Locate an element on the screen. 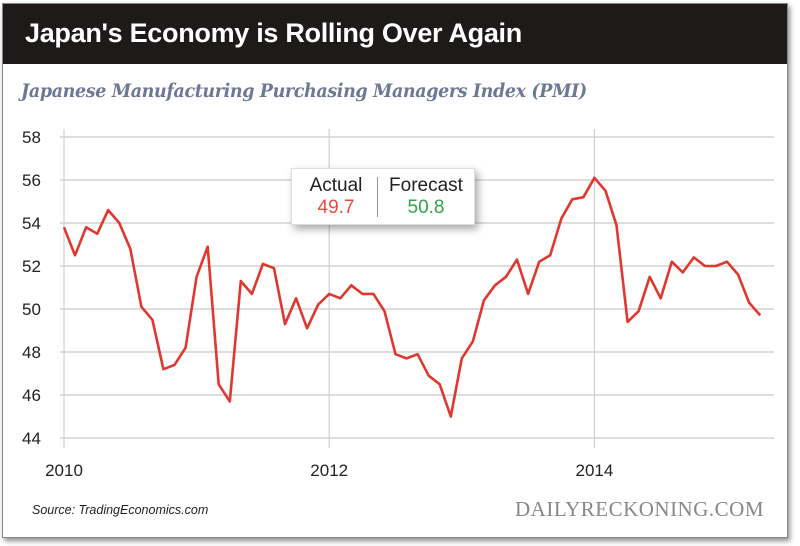 This screenshot has width=800, height=546. x-tick-label: 2014 is located at coordinates (594, 470).